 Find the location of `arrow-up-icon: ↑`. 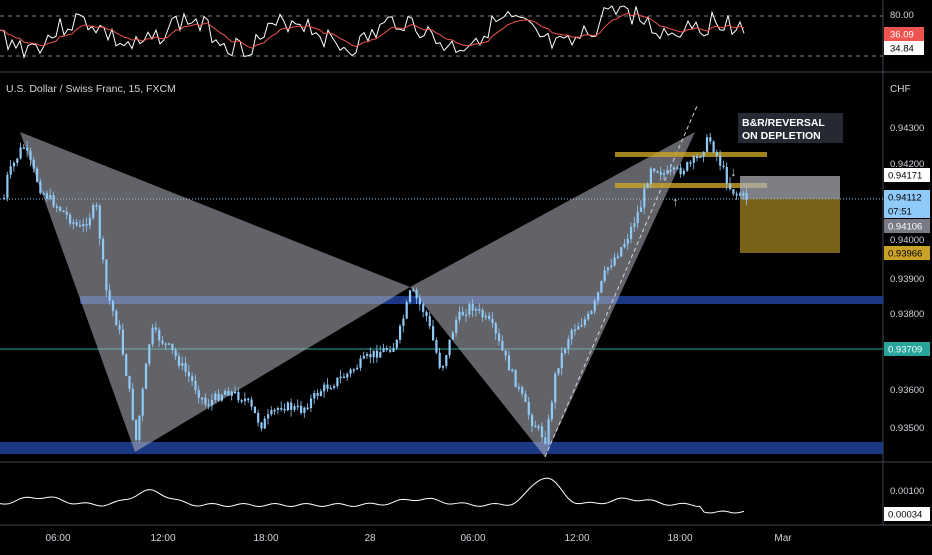

arrow-up-icon: ↑ is located at coordinates (675, 201).